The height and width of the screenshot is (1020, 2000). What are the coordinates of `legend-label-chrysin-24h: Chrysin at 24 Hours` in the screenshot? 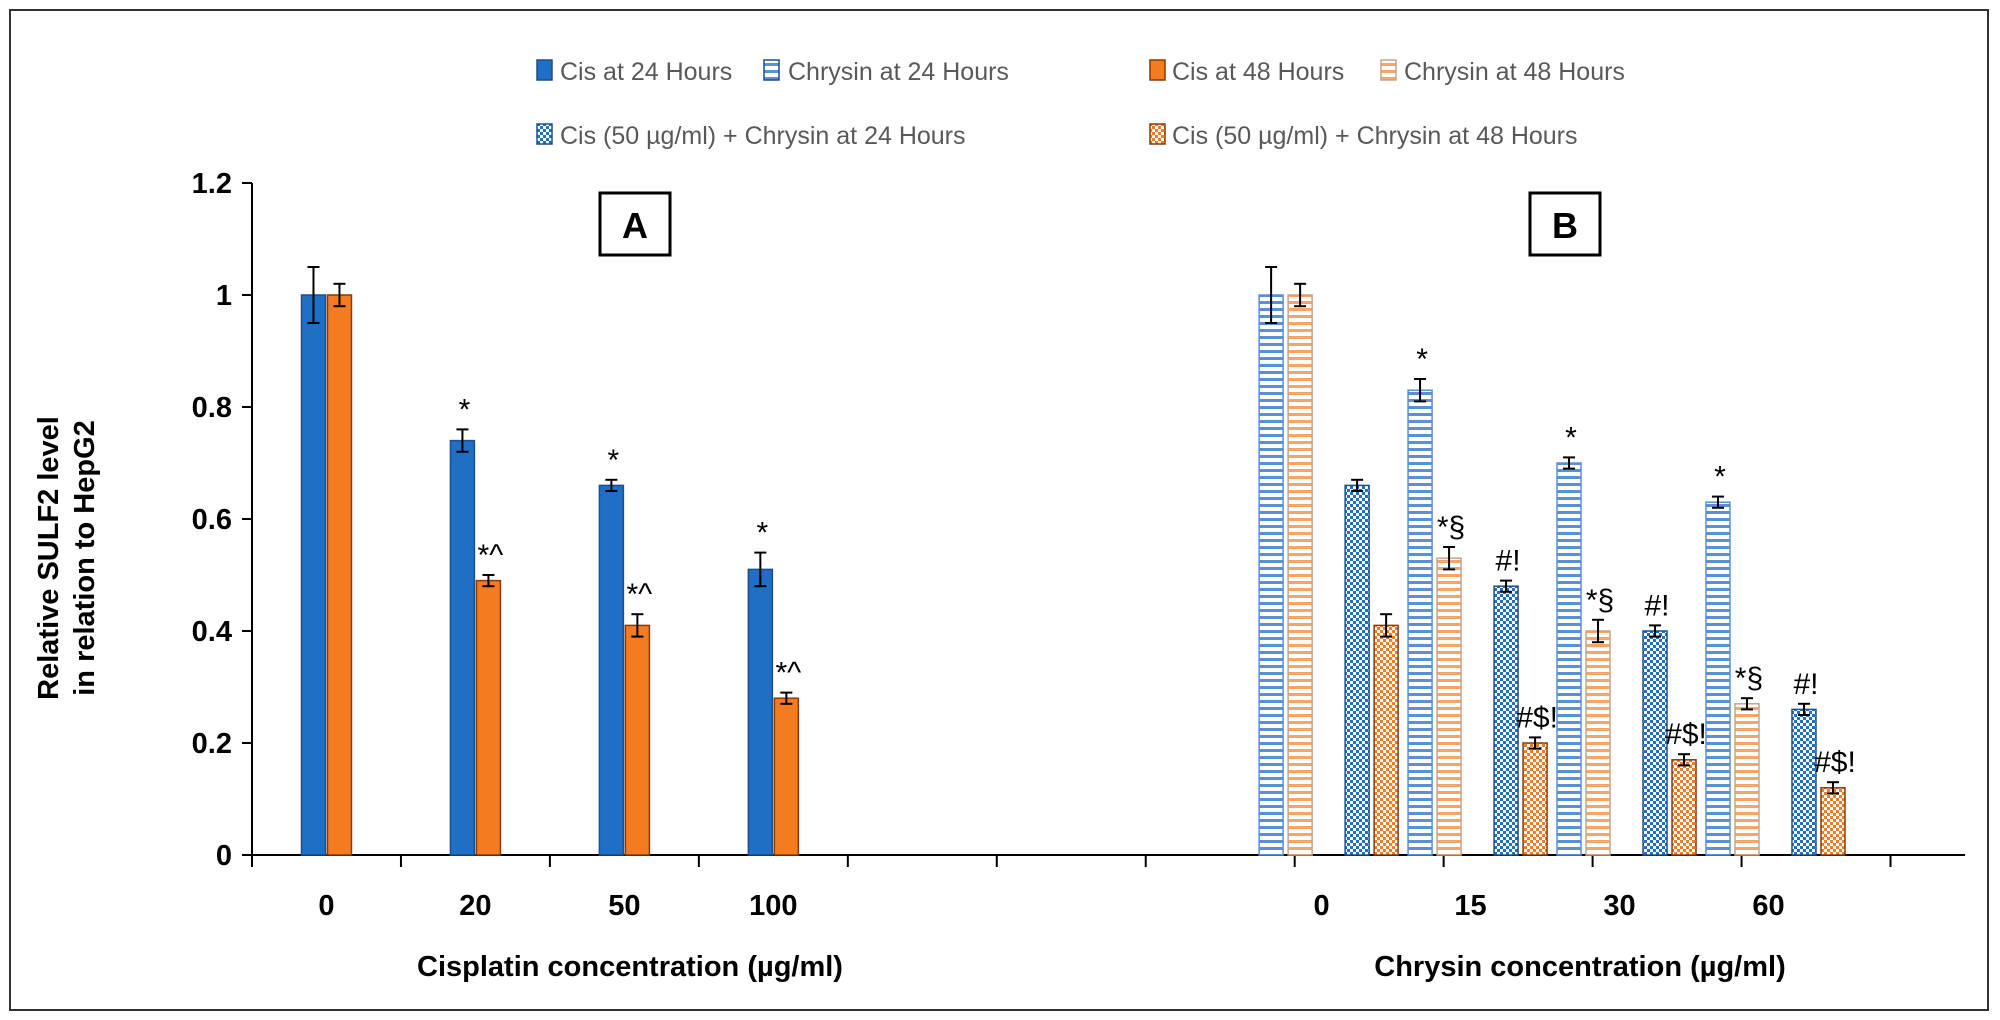 It's located at (898, 72).